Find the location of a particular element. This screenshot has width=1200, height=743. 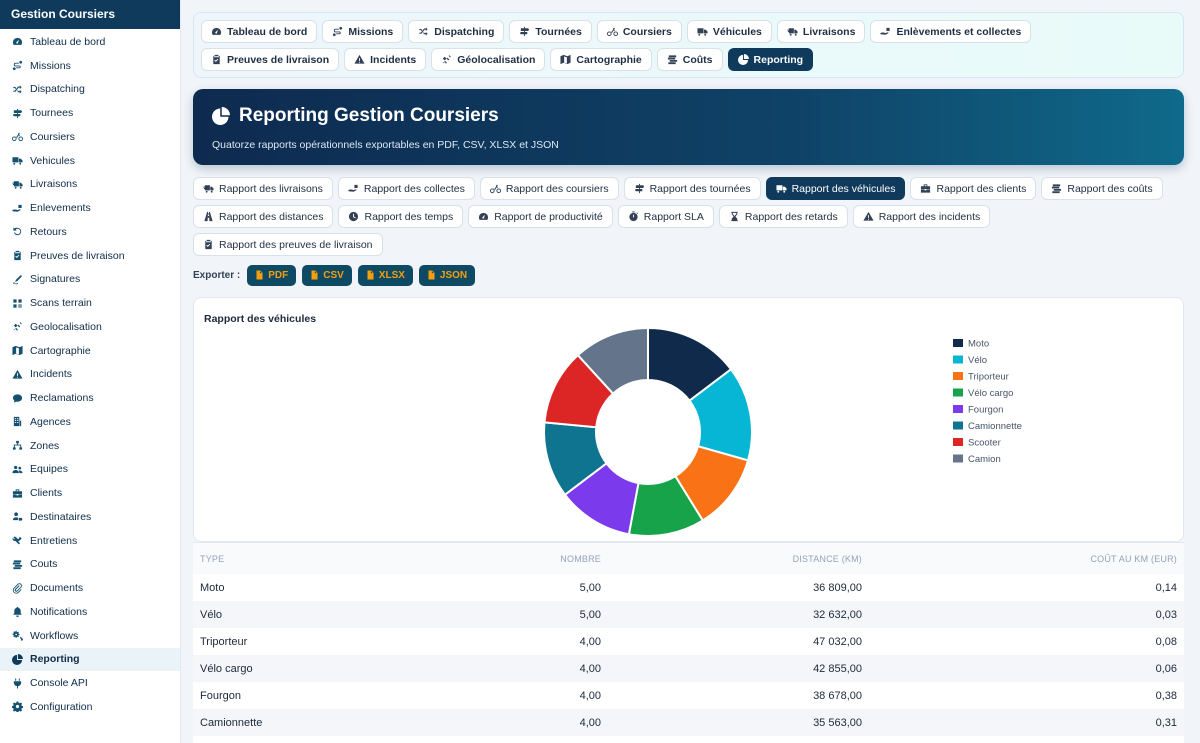

topnav-tab-3: Tournées is located at coordinates (550, 31).